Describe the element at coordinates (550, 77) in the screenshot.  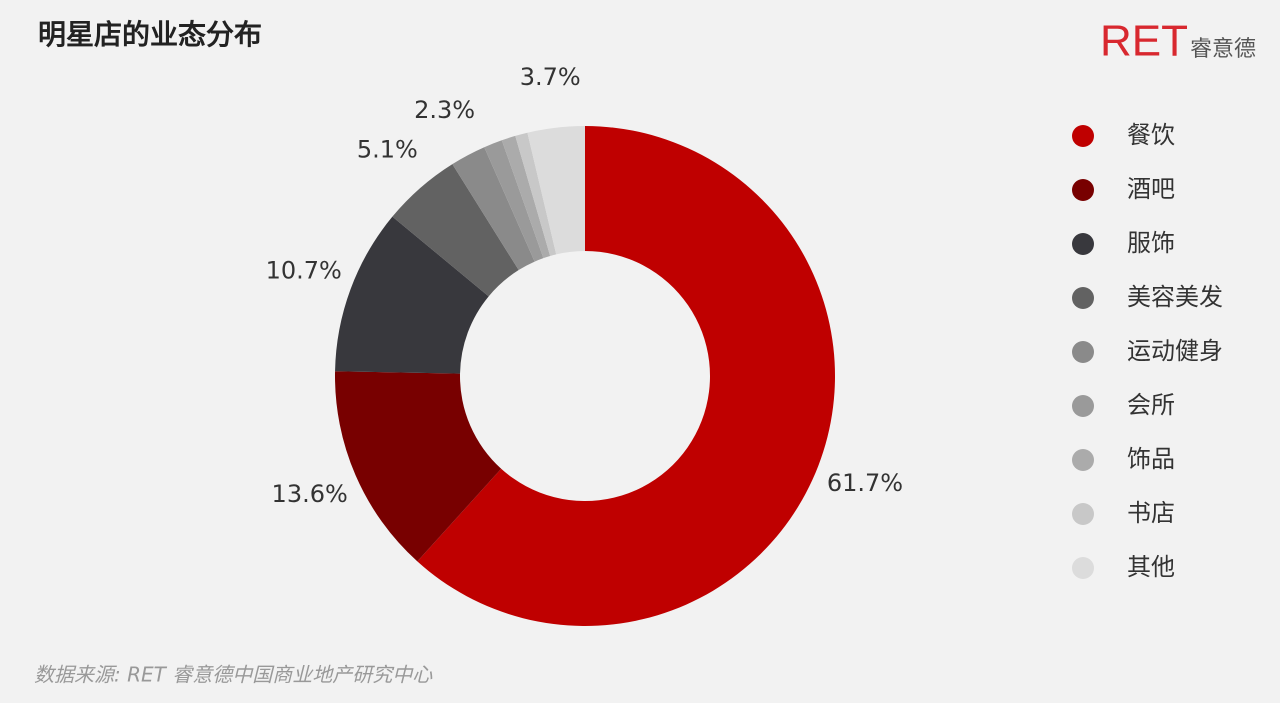
I see `value-label: 3.7%` at that location.